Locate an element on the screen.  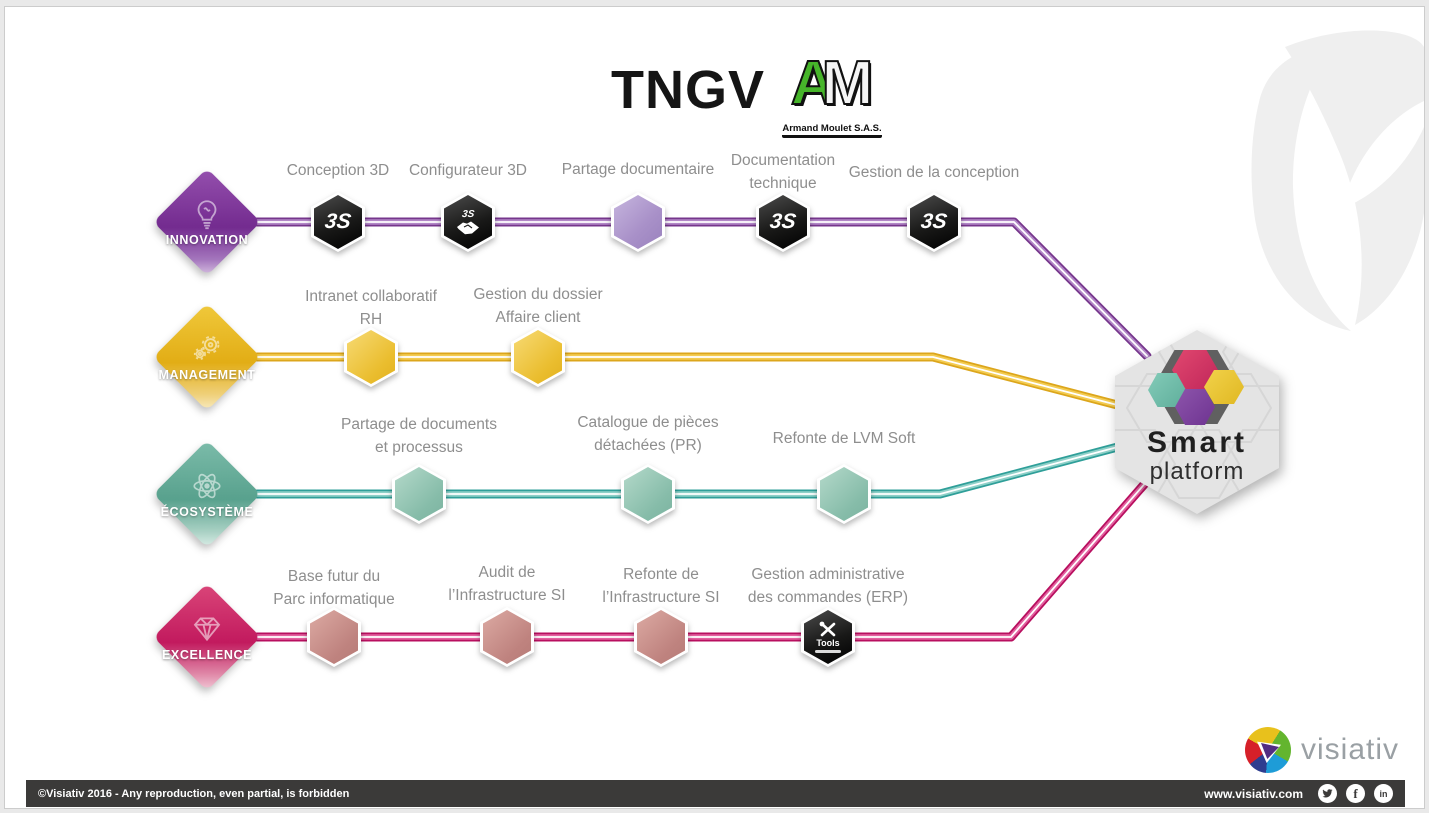
milestone-label: Catalogue de pièces détachées (PR) is located at coordinates (648, 434).